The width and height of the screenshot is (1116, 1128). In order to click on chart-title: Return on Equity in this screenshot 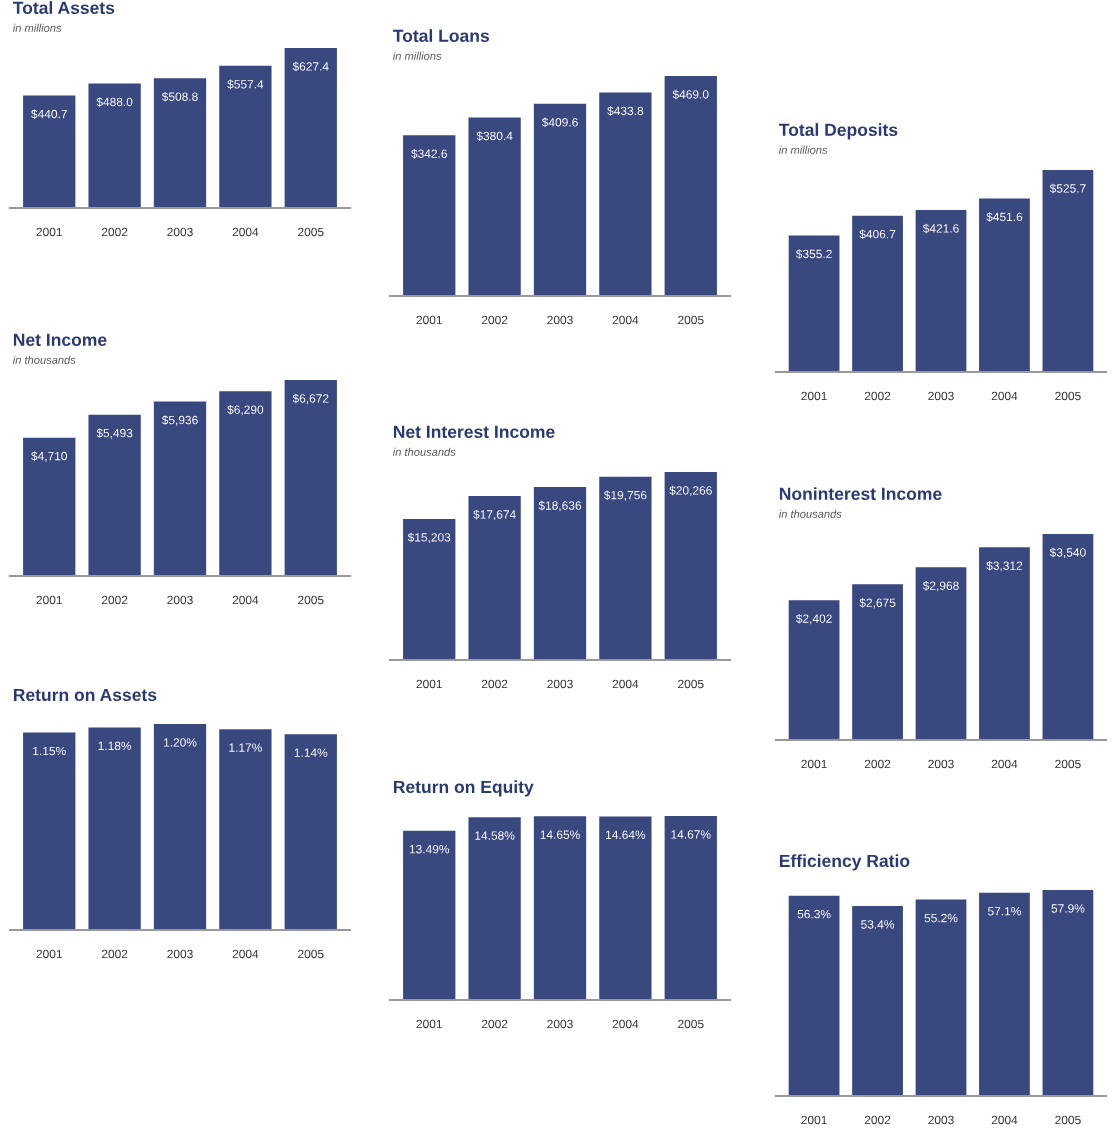, I will do `click(463, 788)`.